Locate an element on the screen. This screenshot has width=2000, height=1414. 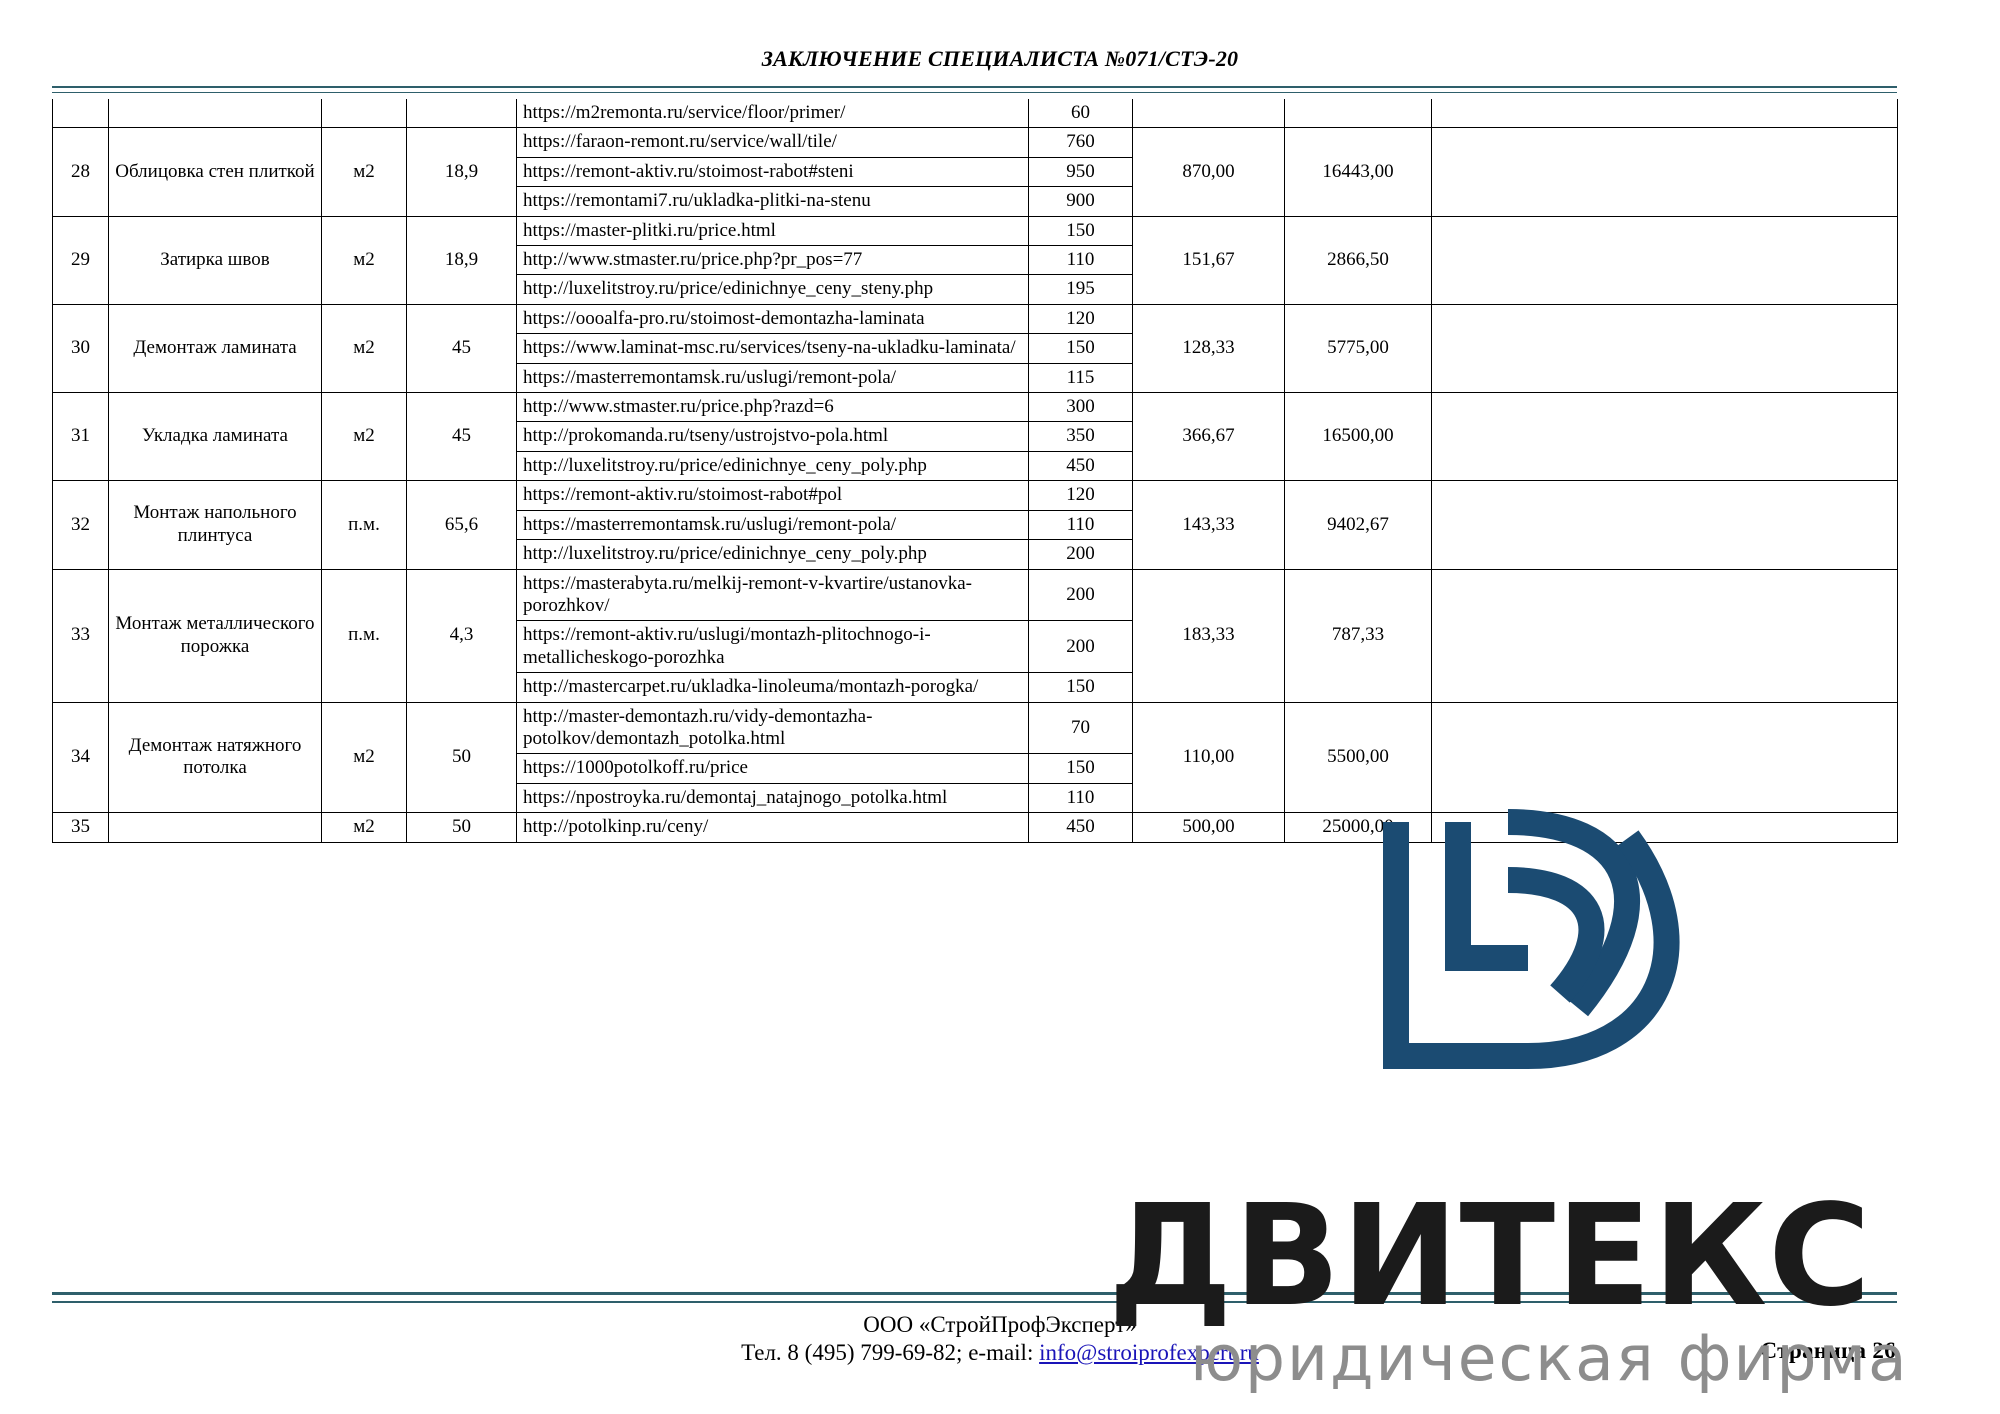
cell-qty: 4,3 is located at coordinates (461, 635).